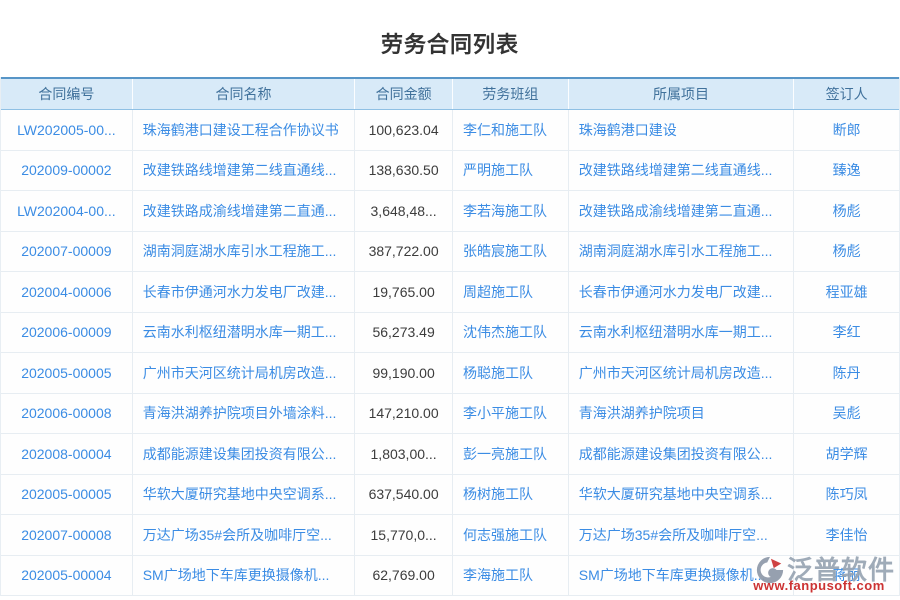  What do you see at coordinates (846, 575) in the screenshot?
I see `cell-signer: 蒋丽` at bounding box center [846, 575].